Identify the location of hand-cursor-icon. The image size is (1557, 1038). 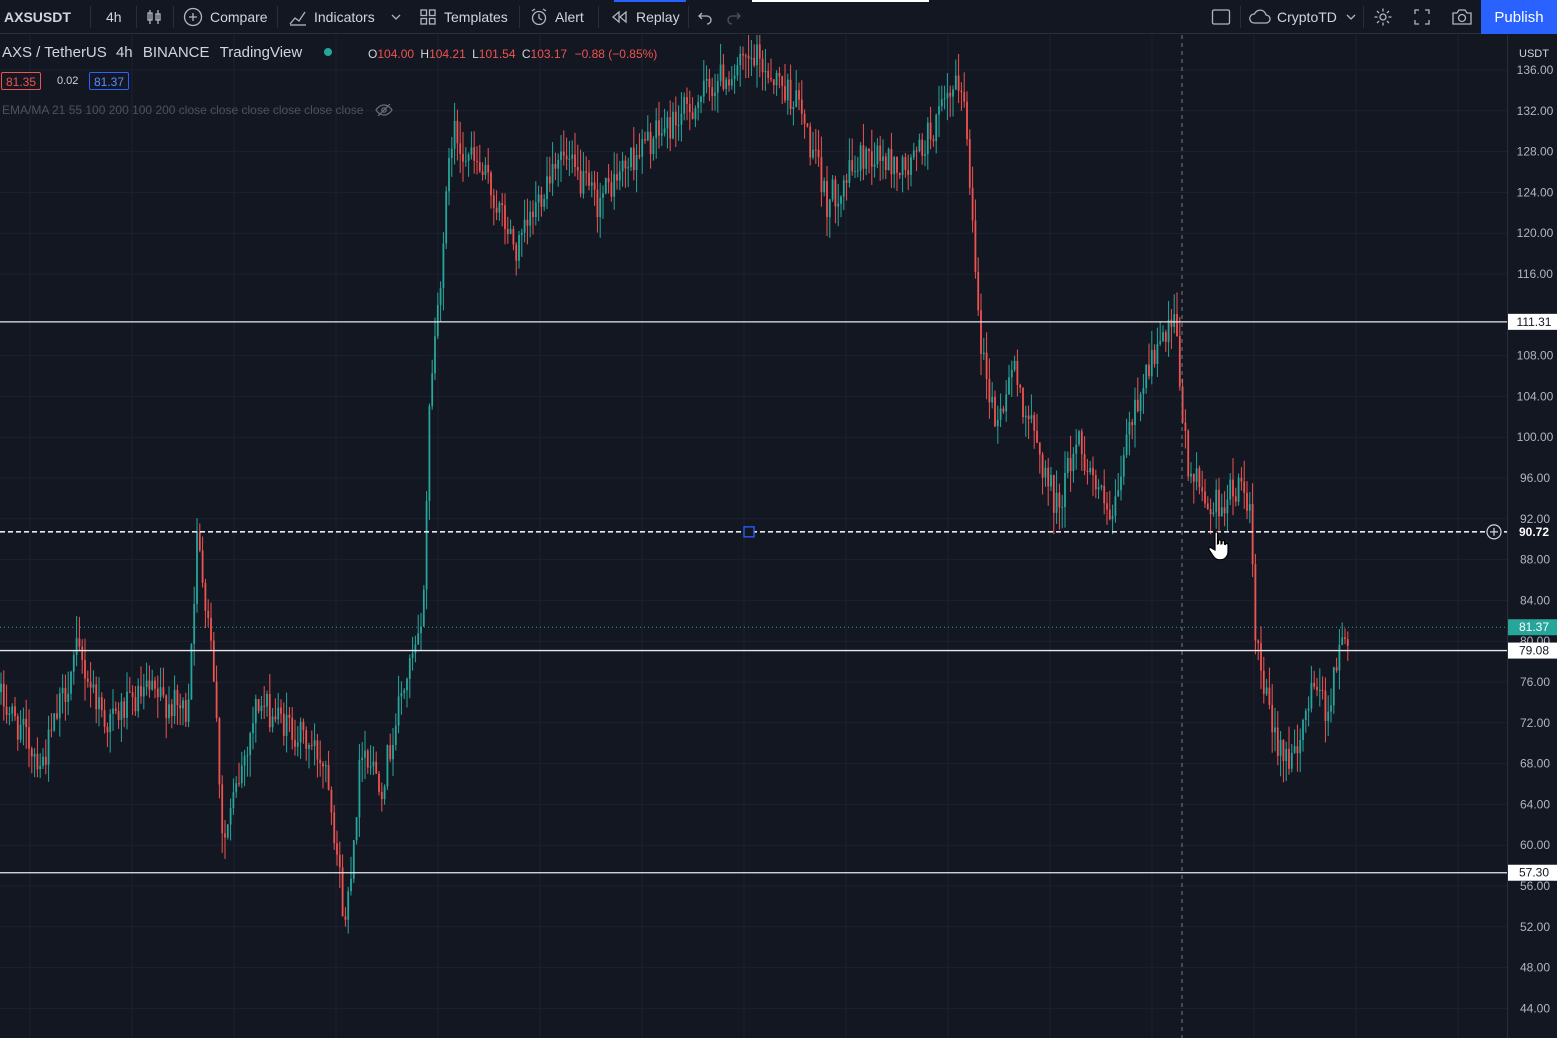
(1218, 546).